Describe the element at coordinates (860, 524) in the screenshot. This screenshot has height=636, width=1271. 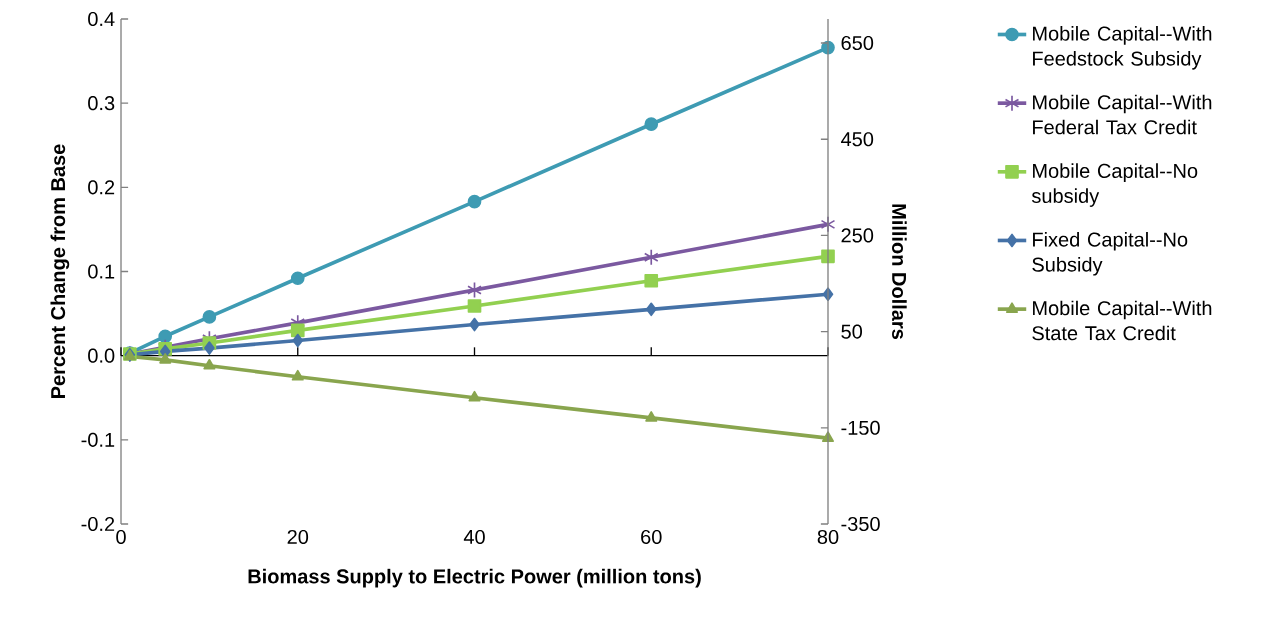
I see `y2-tick-label: -350` at that location.